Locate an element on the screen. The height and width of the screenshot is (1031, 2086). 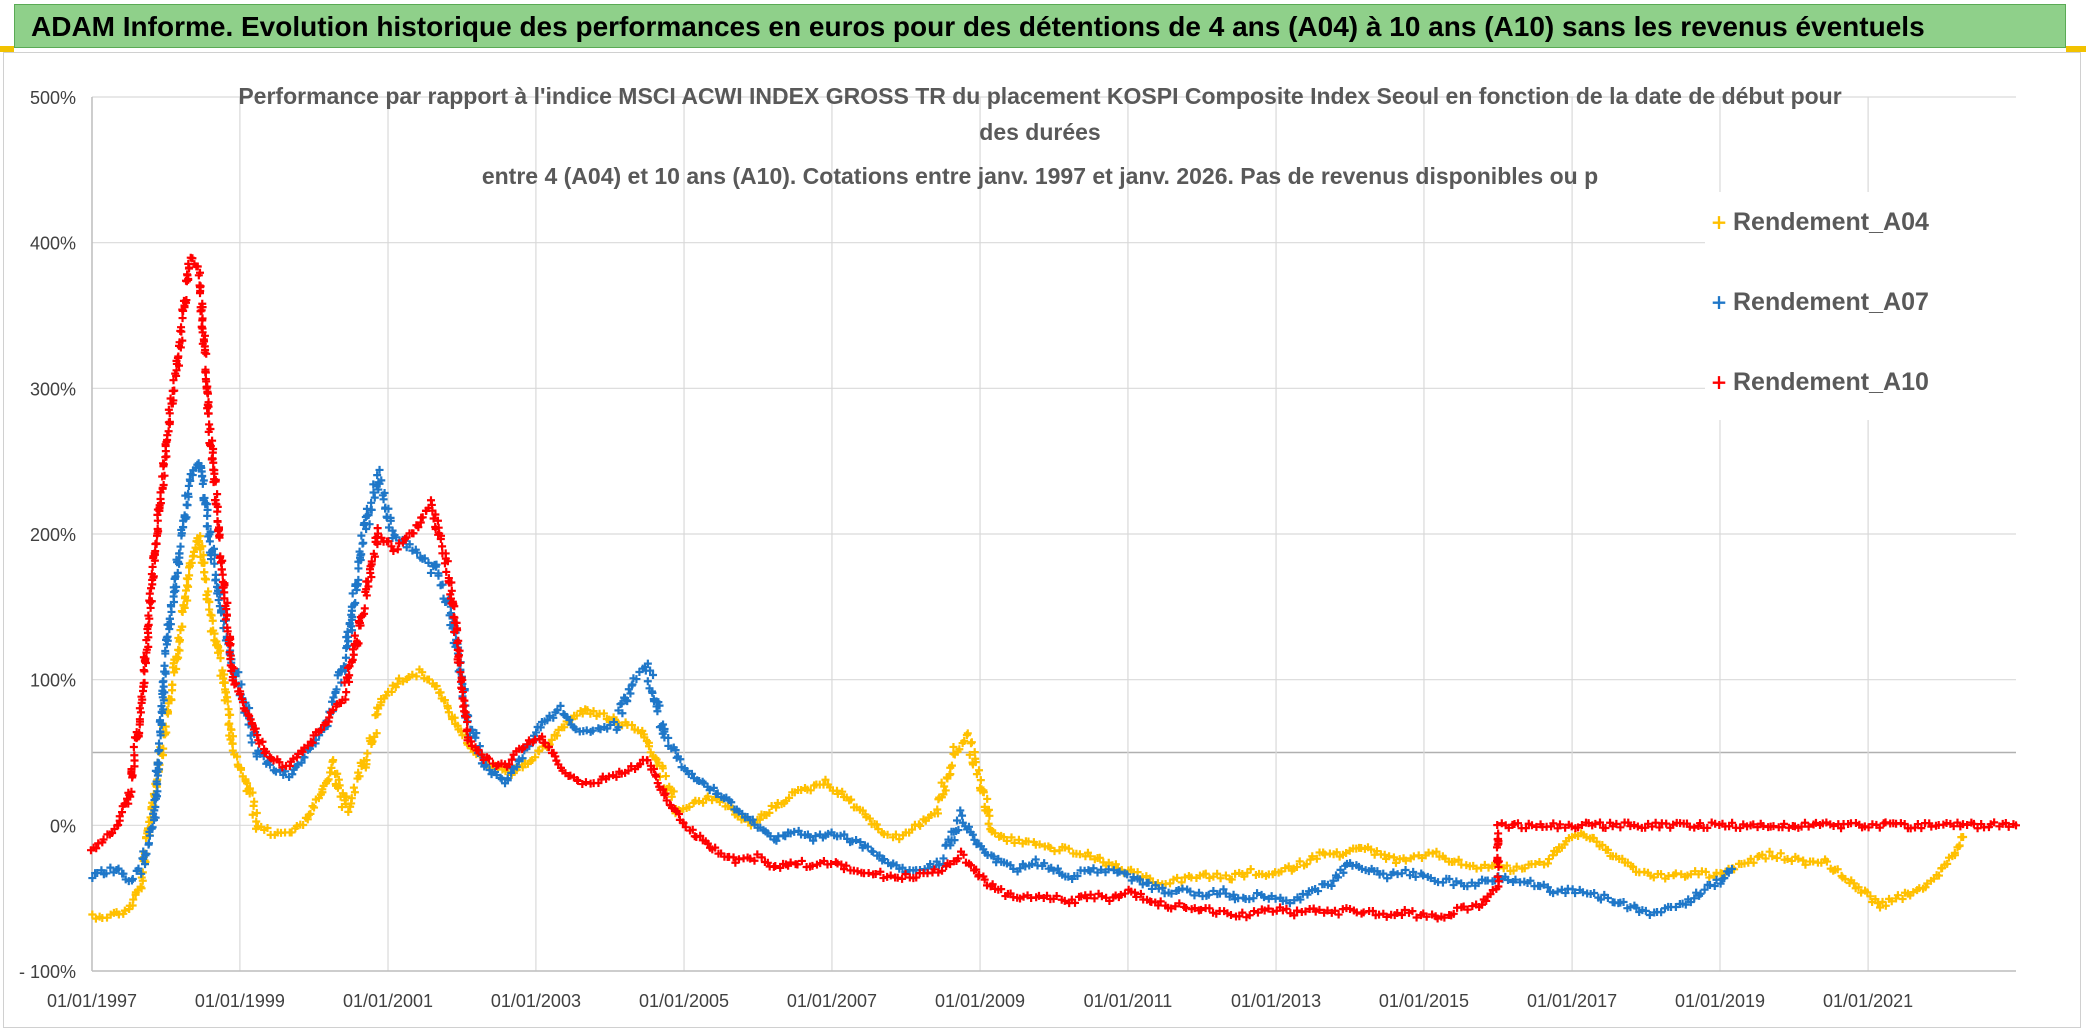
y-tick-label: - 100% is located at coordinates (47, 972).